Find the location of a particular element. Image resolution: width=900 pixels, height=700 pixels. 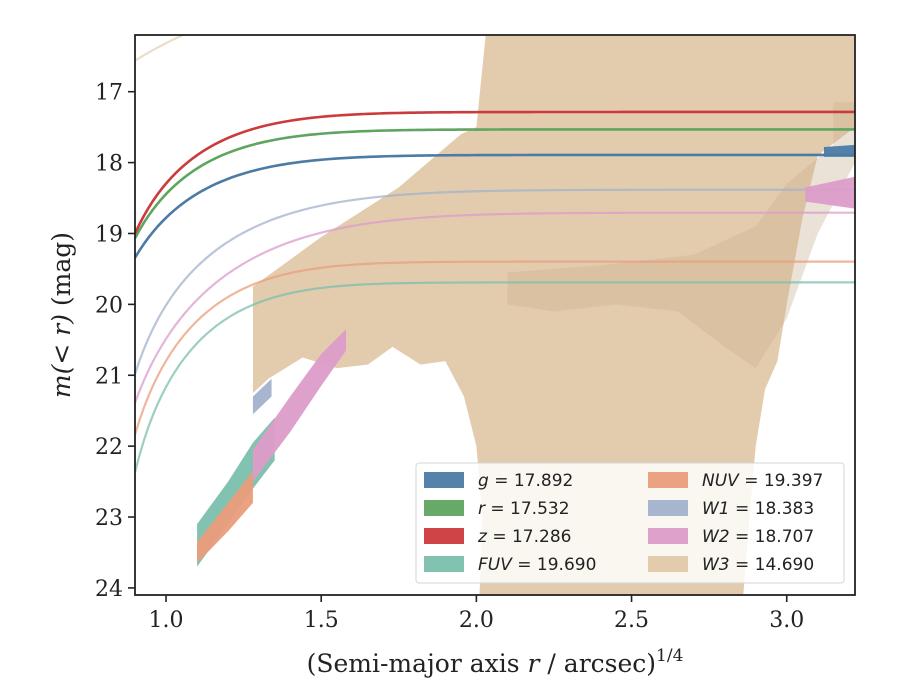

legend-entry-fuv: FUV = 19.690 is located at coordinates (537, 565).